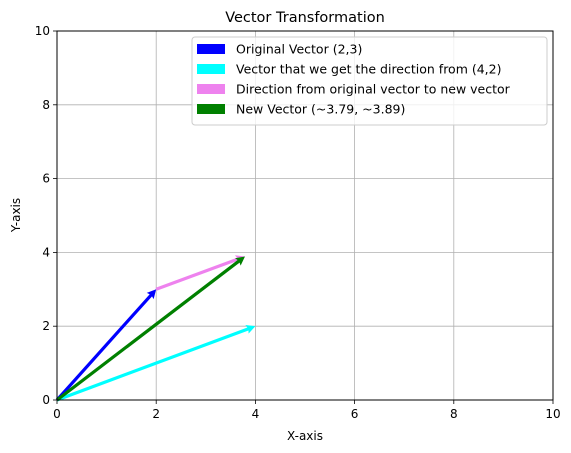 The height and width of the screenshot is (453, 571). I want to click on x-tick-label: 0, so click(57, 414).